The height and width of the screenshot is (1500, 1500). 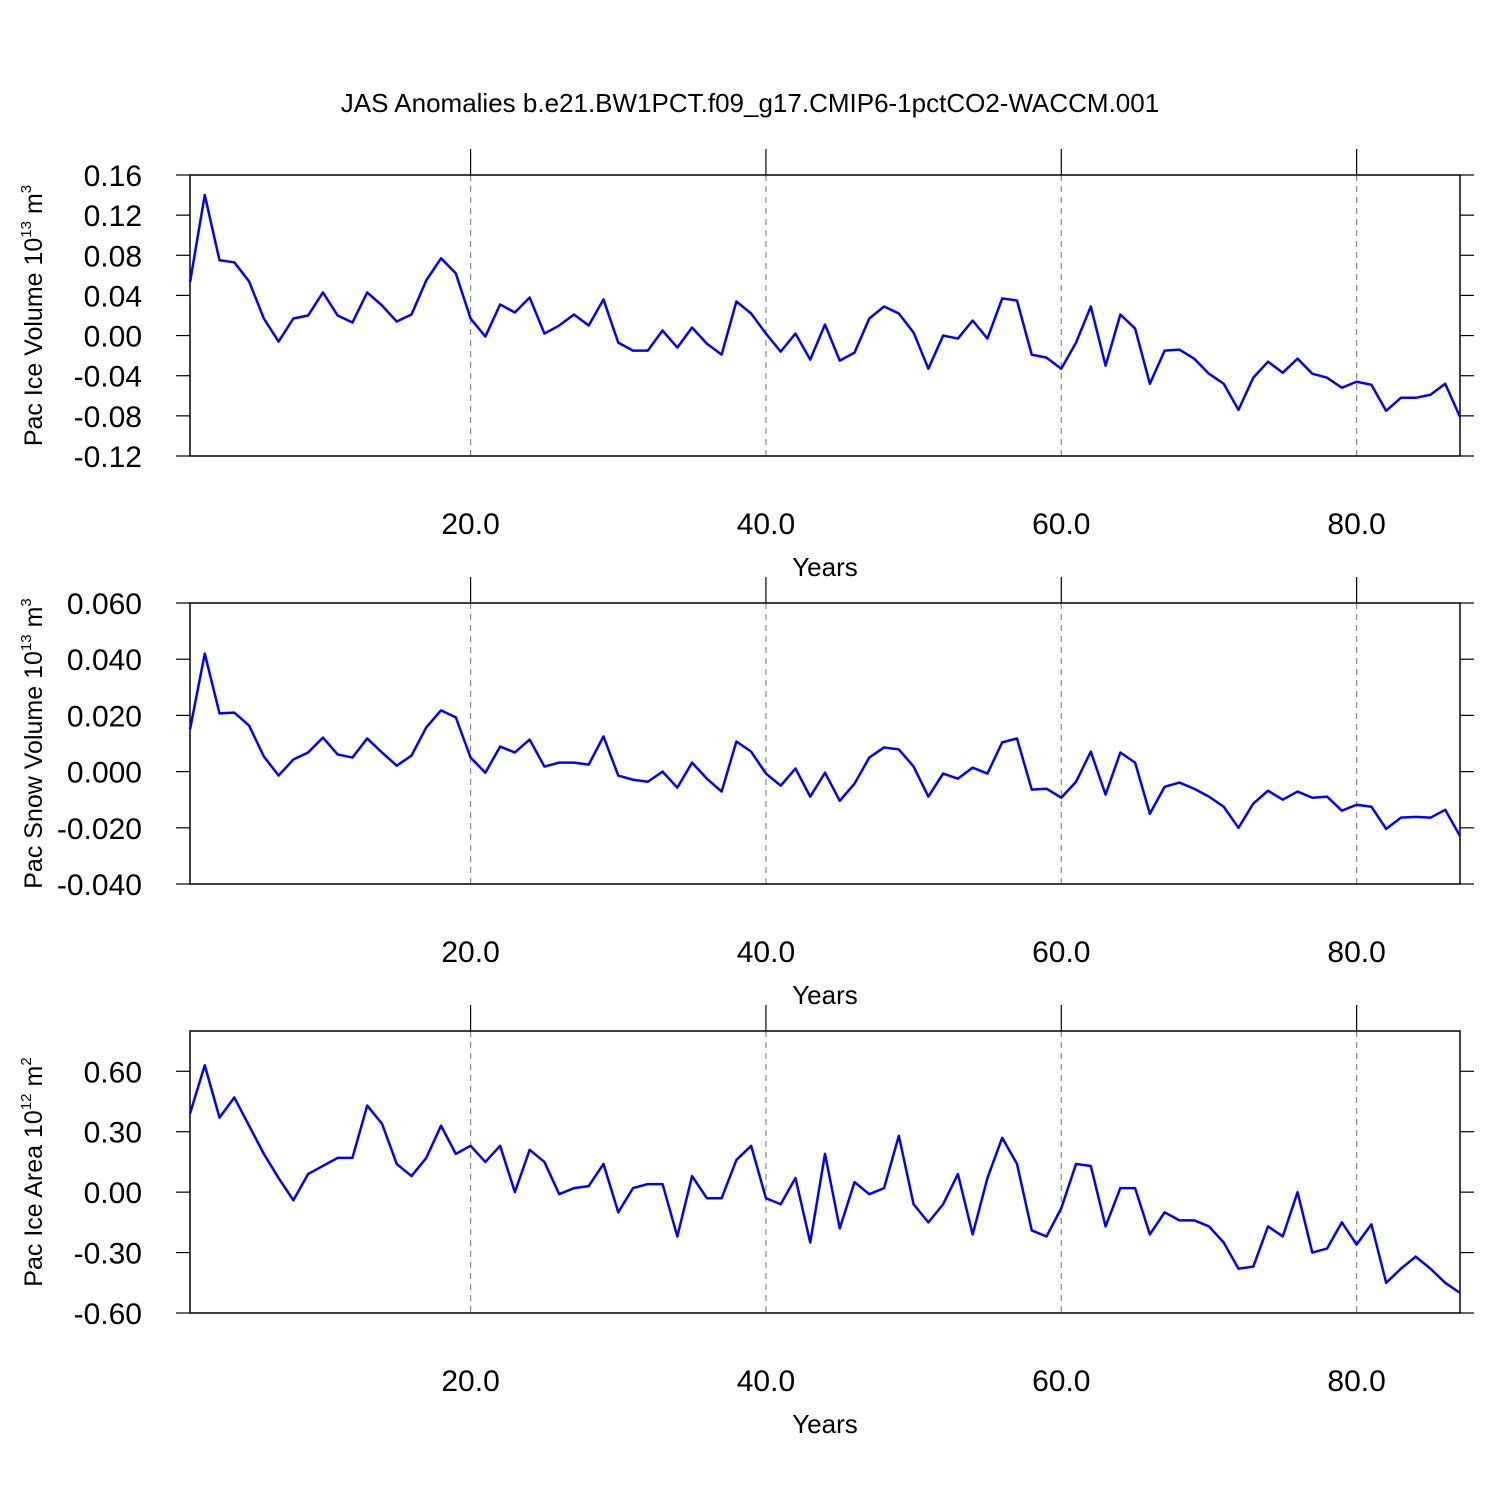 What do you see at coordinates (34, 1198) in the screenshot?
I see `y-axis-label-text: Pac Ice Area 10` at bounding box center [34, 1198].